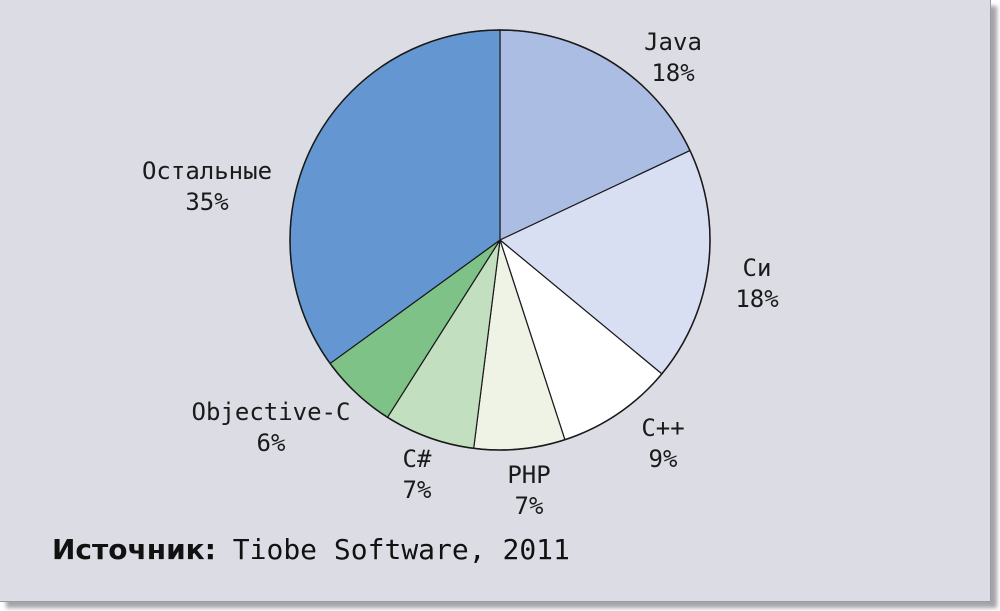  Describe the element at coordinates (417, 490) in the screenshot. I see `slice-value-c: 7%` at that location.